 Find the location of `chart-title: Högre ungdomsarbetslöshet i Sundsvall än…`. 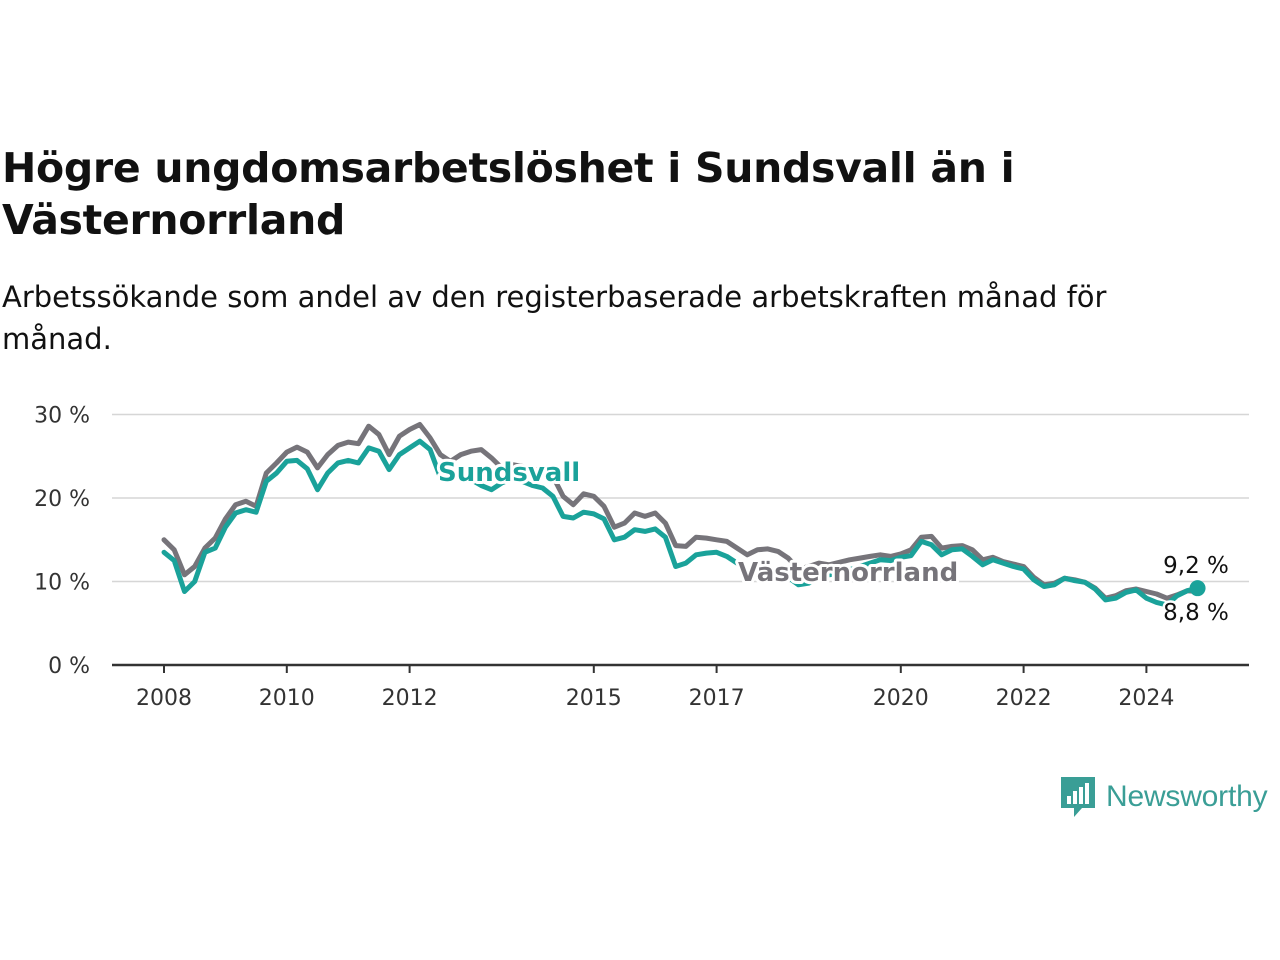

chart-title: Högre ungdomsarbetslöshet i Sundsvall än… is located at coordinates (508, 194).